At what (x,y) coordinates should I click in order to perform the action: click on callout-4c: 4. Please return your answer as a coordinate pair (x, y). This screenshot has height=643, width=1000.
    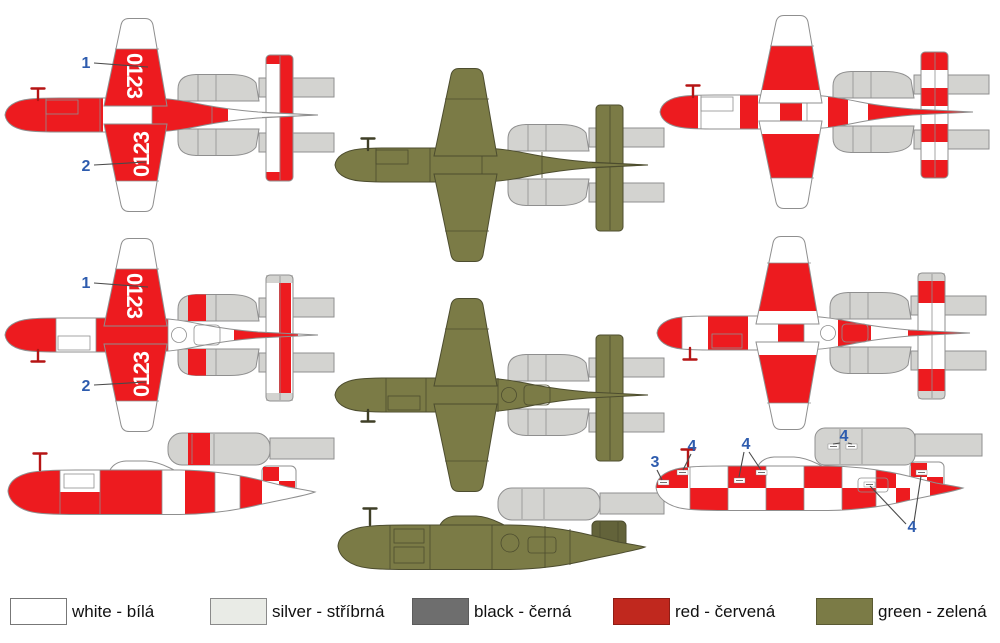
    Looking at the image, I should click on (842, 436).